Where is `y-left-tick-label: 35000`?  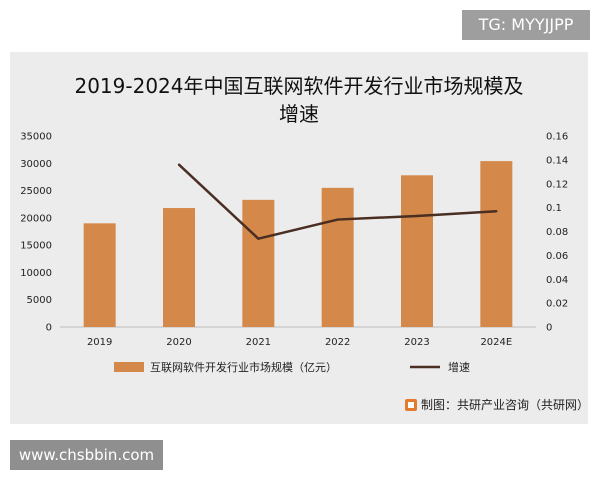
y-left-tick-label: 35000 is located at coordinates (36, 137).